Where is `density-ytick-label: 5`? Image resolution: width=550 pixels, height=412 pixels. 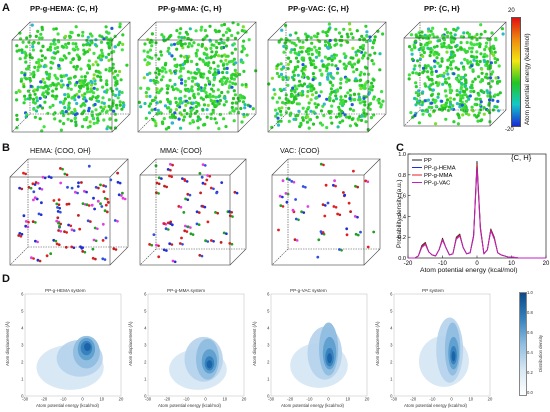
density-ytick-label: 5 is located at coordinates (268, 311).